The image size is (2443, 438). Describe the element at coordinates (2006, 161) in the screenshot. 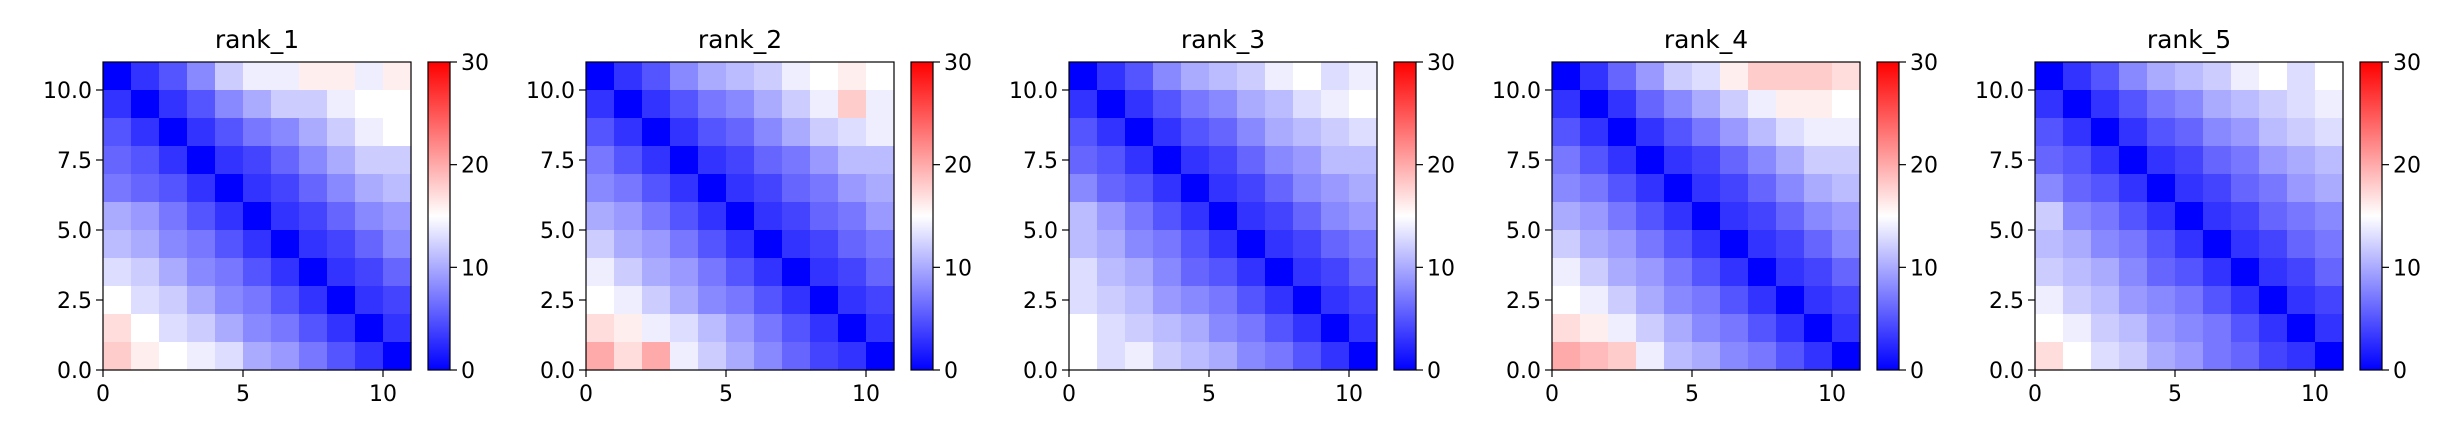

I see `y-tick-label: 7.5` at that location.